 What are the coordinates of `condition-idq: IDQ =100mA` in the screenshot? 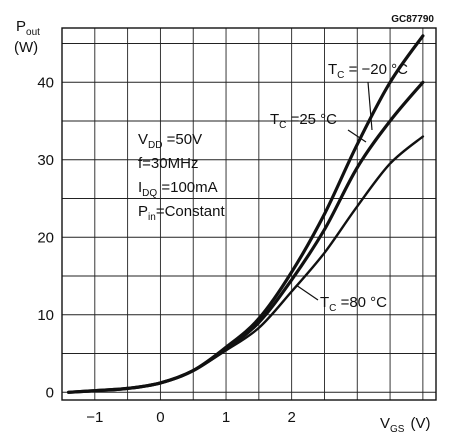 It's located at (178, 189).